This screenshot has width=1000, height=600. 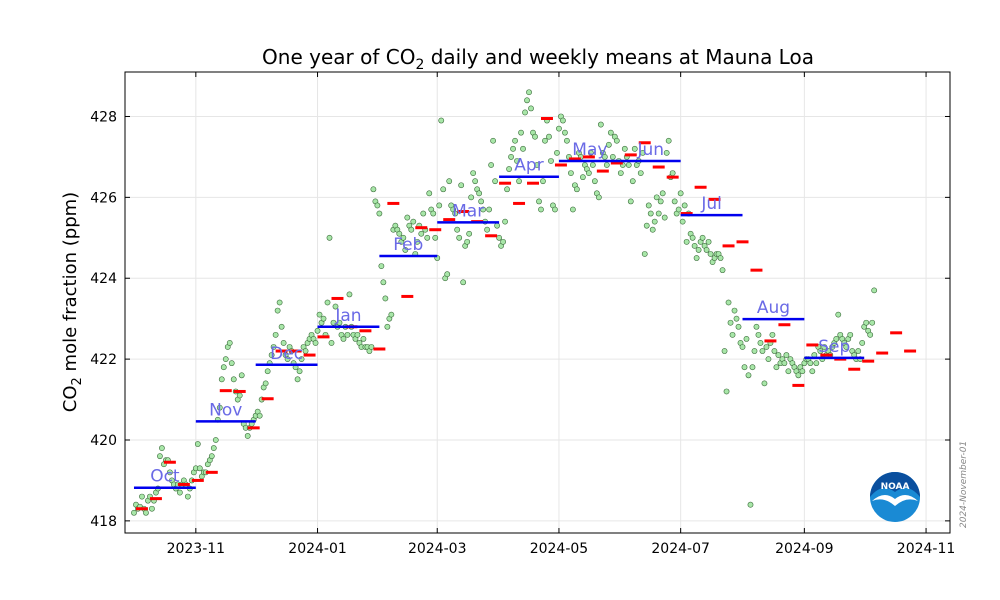 What do you see at coordinates (103, 522) in the screenshot?
I see `y-tick-label: 418` at bounding box center [103, 522].